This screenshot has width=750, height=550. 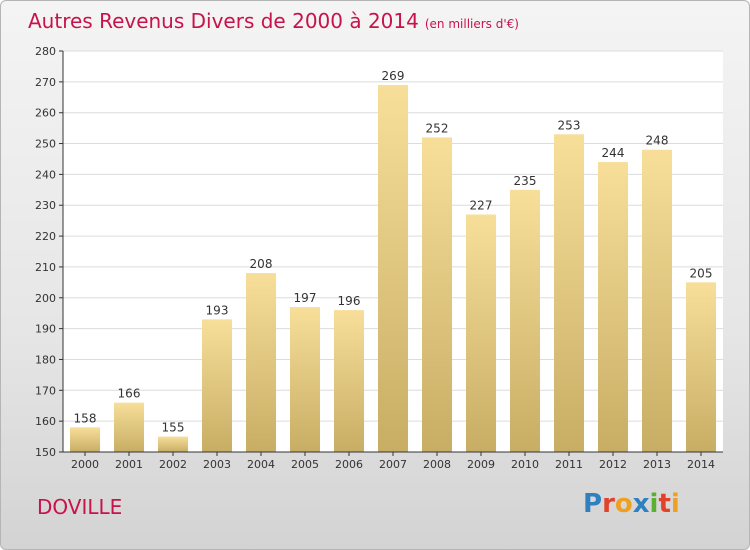 What do you see at coordinates (393, 76) in the screenshot?
I see `data-label: 269` at bounding box center [393, 76].